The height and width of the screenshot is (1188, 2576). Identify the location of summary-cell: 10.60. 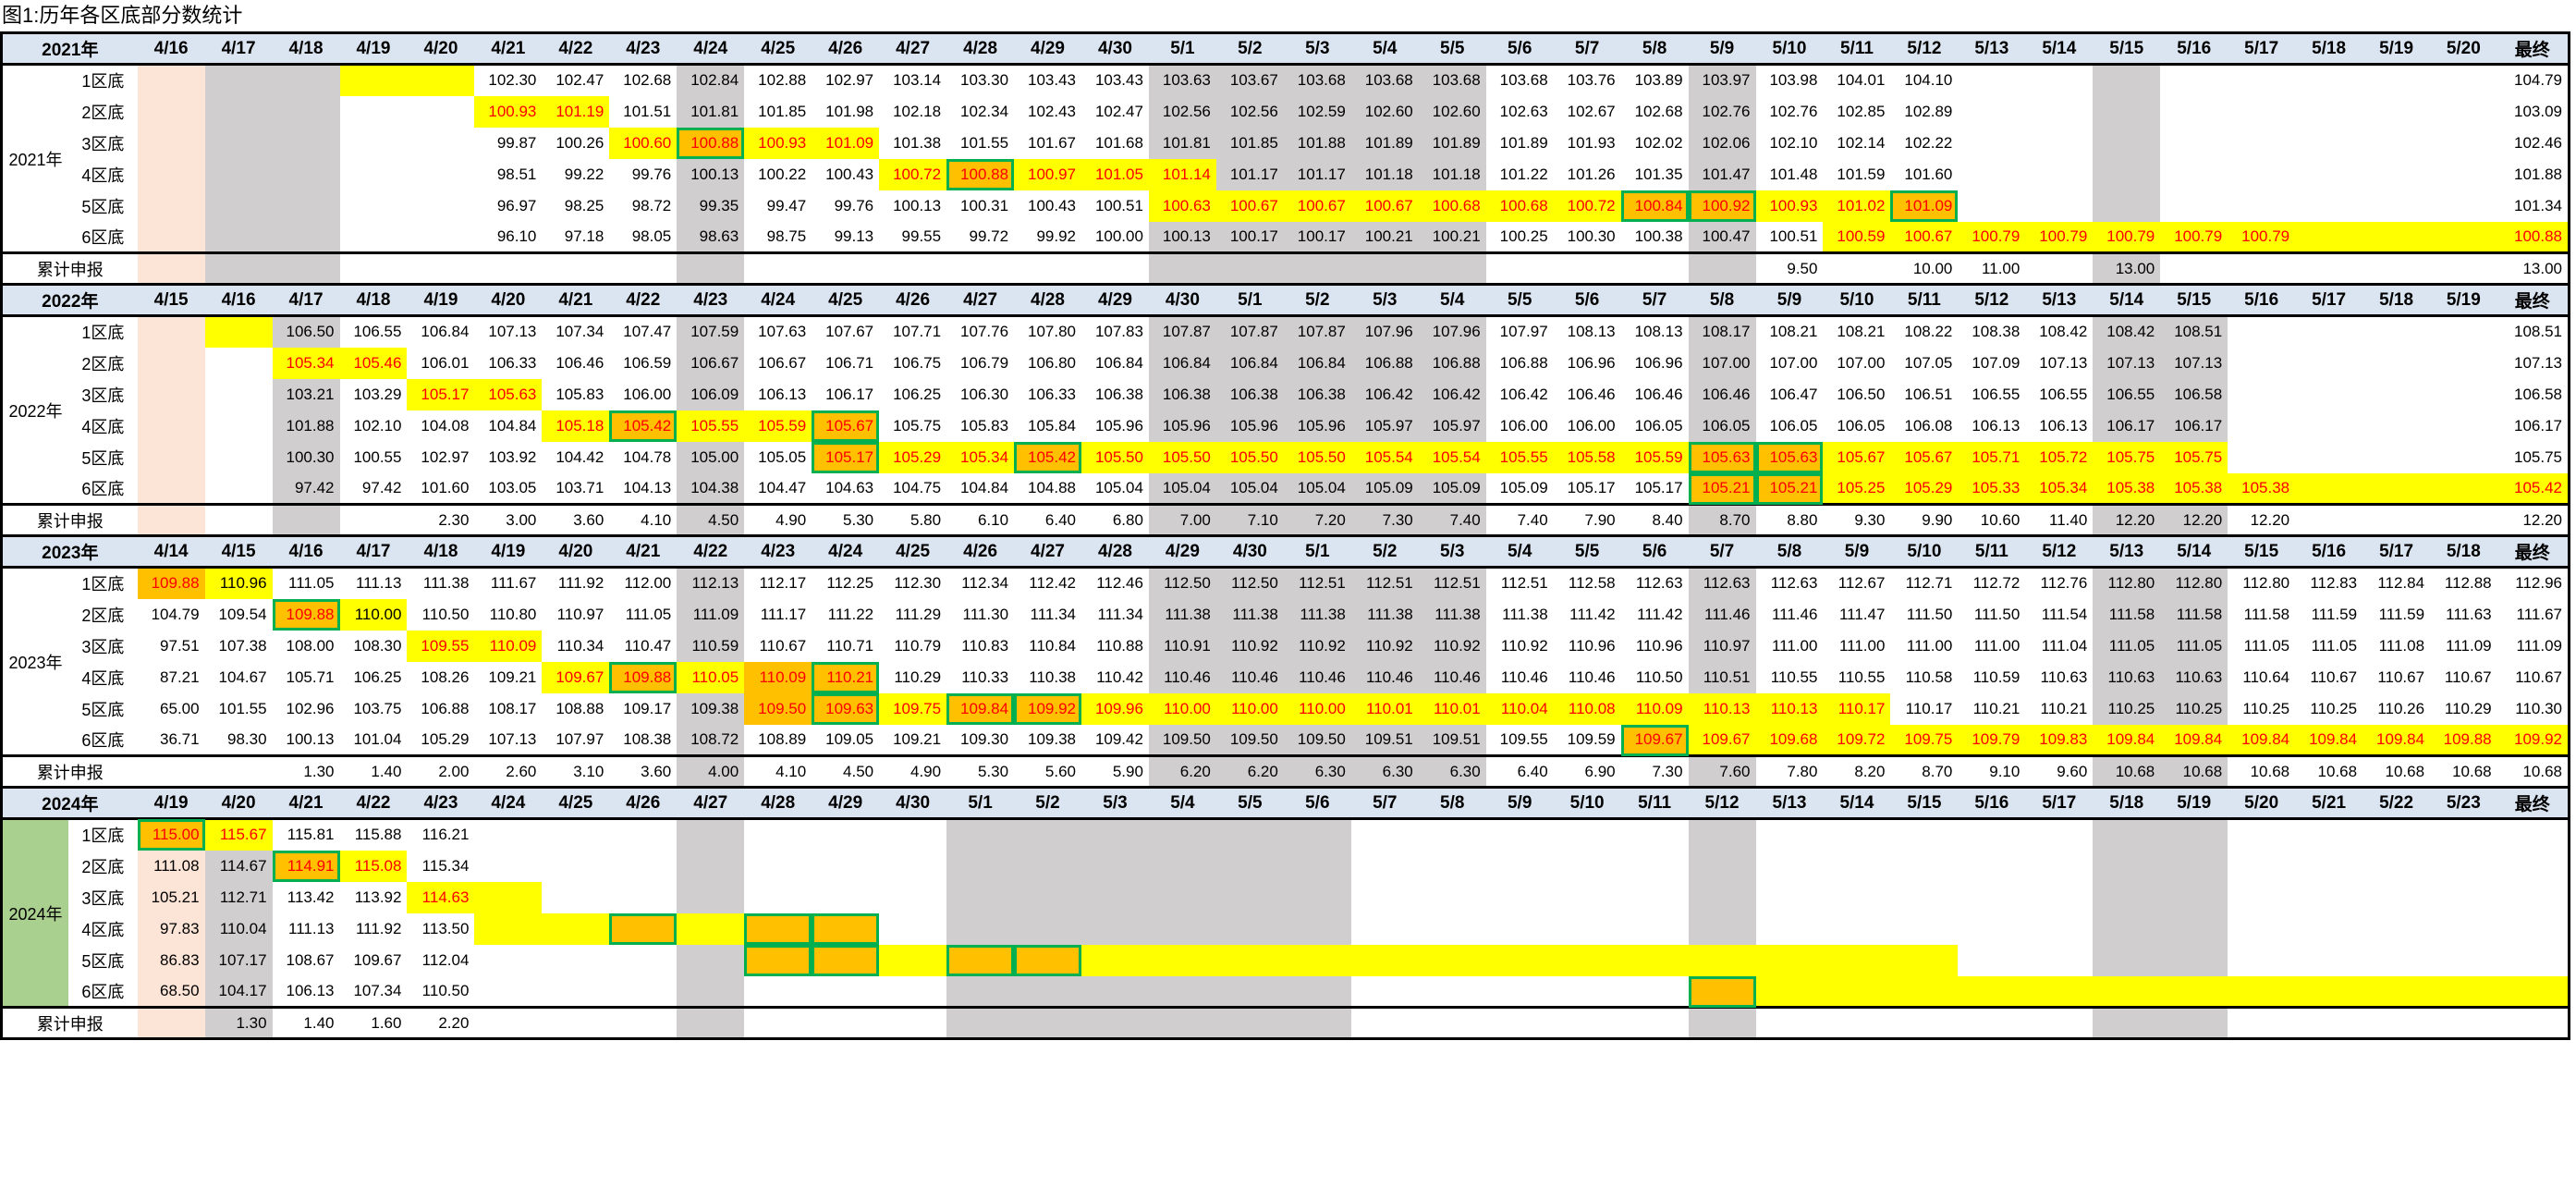
(1992, 520).